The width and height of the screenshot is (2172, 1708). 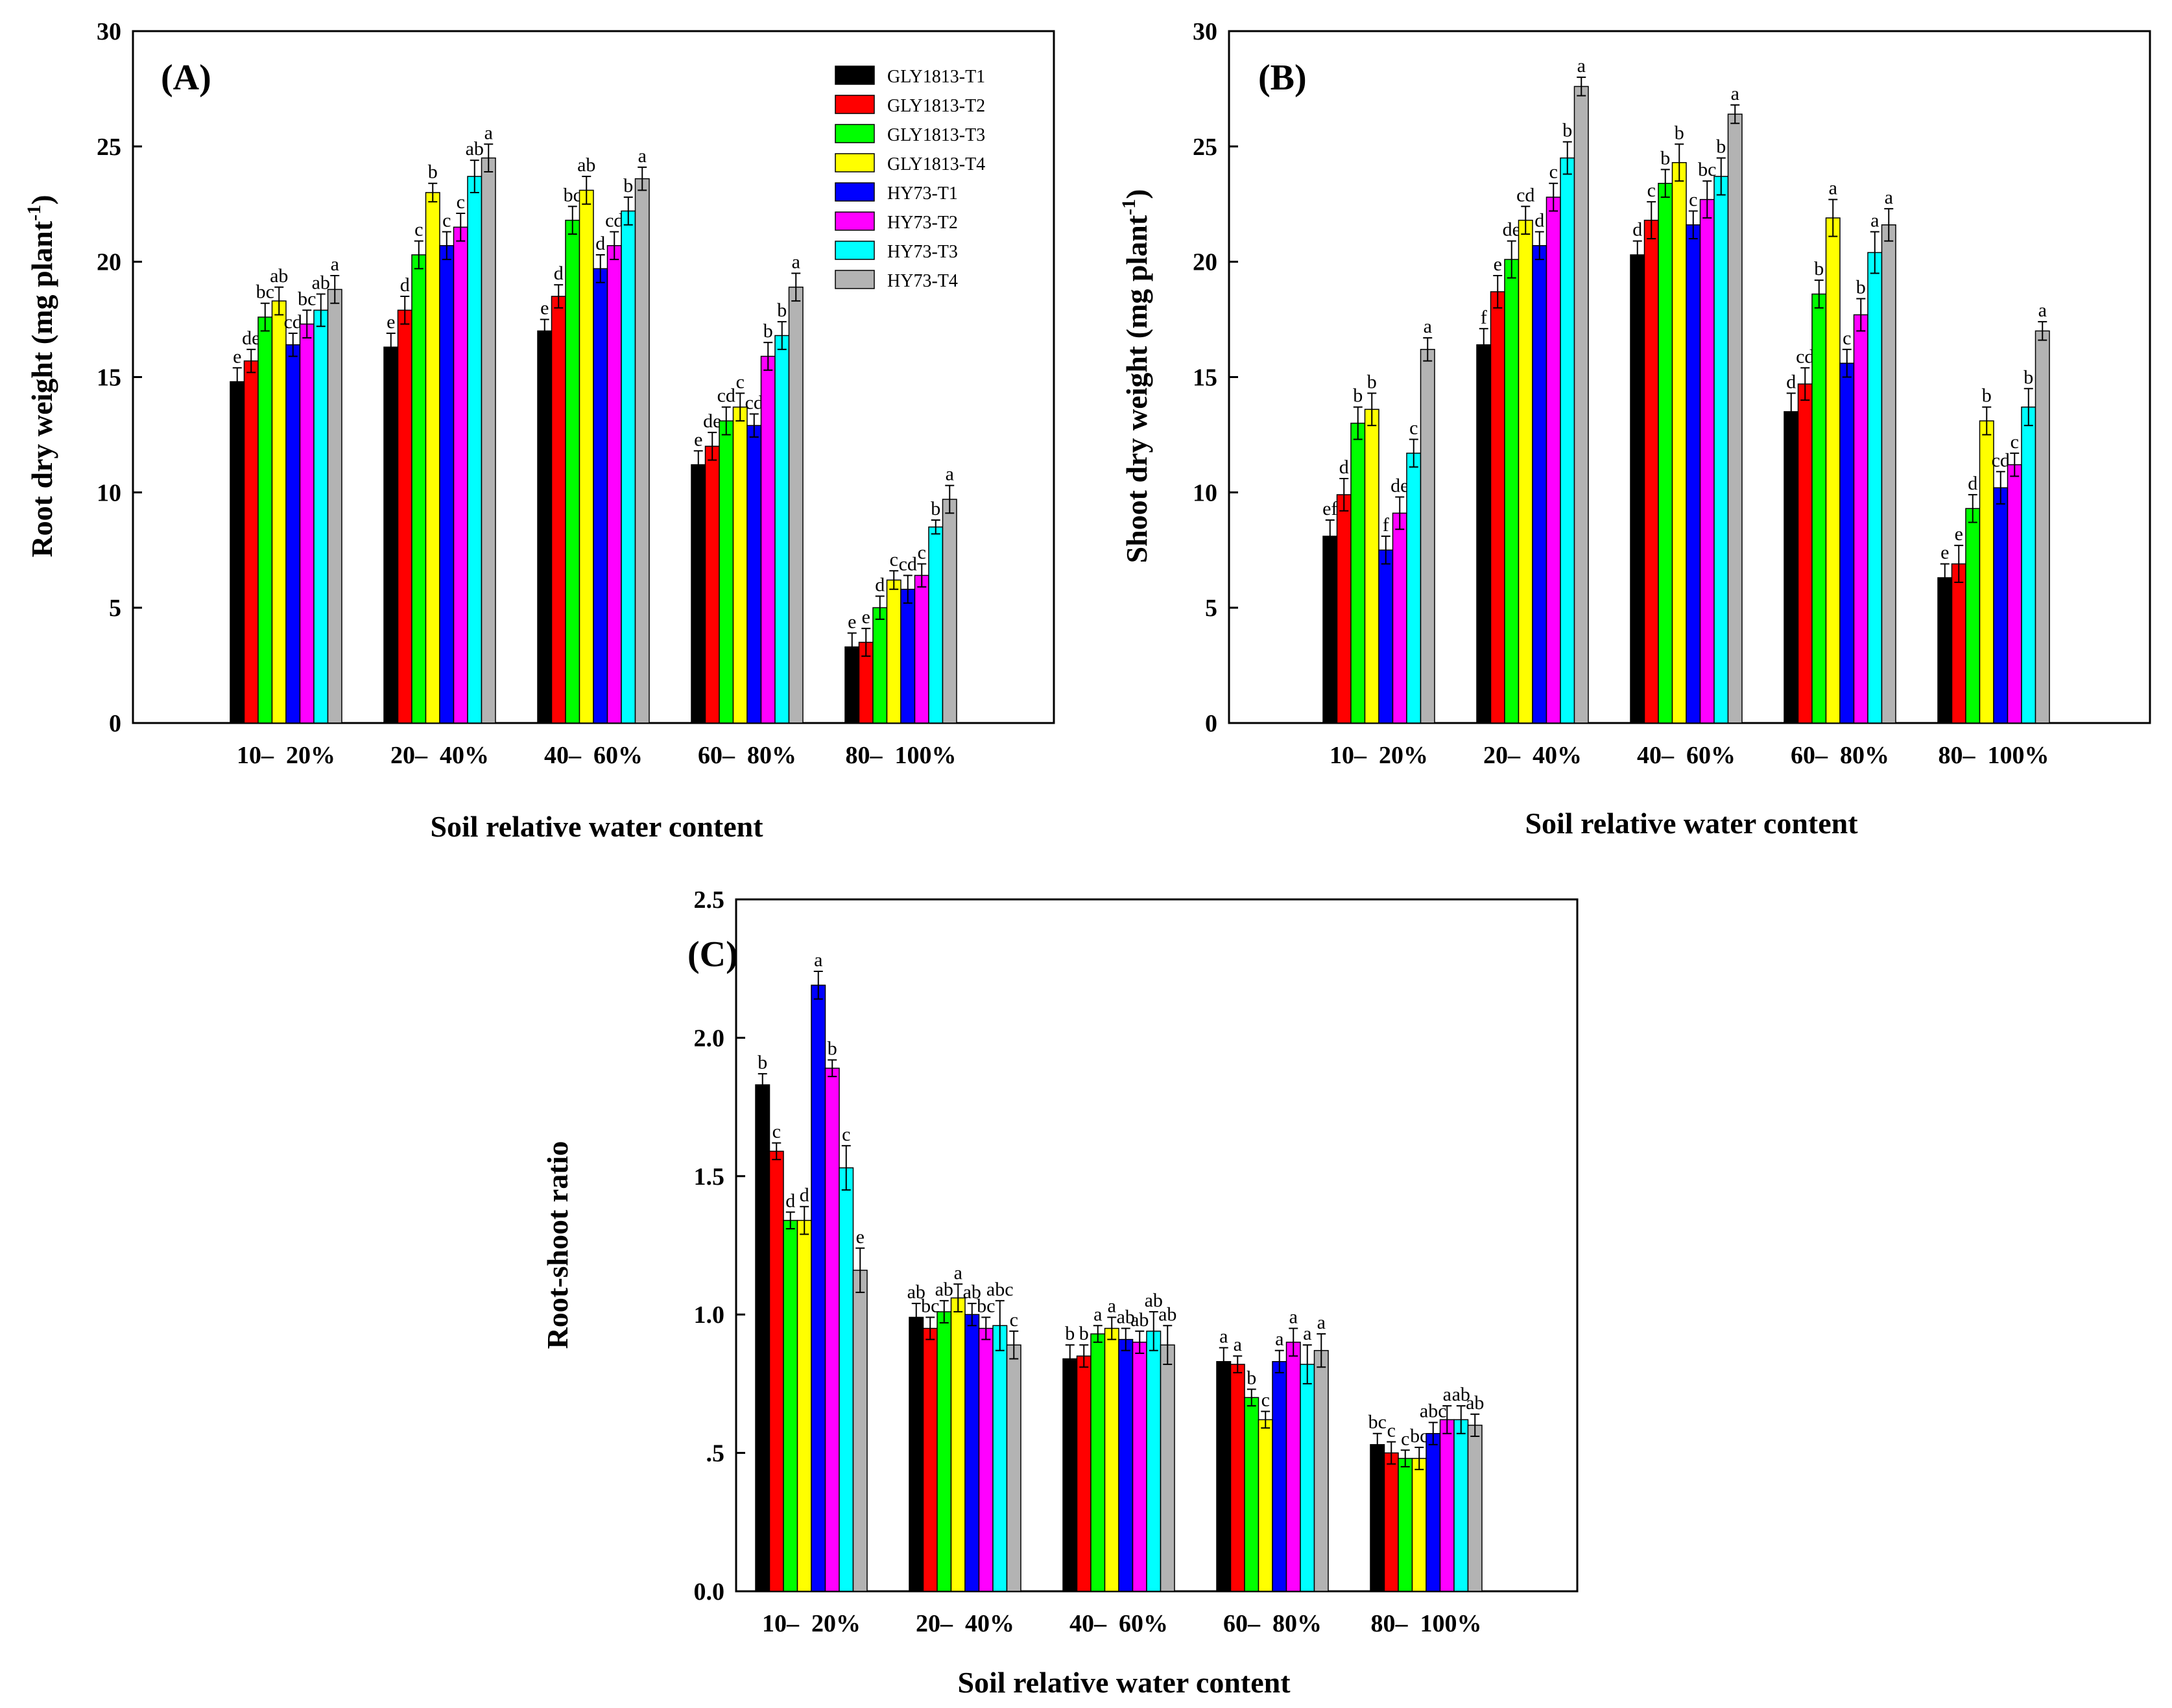 What do you see at coordinates (709, 1038) in the screenshot?
I see `y-tick-label: 2.0` at bounding box center [709, 1038].